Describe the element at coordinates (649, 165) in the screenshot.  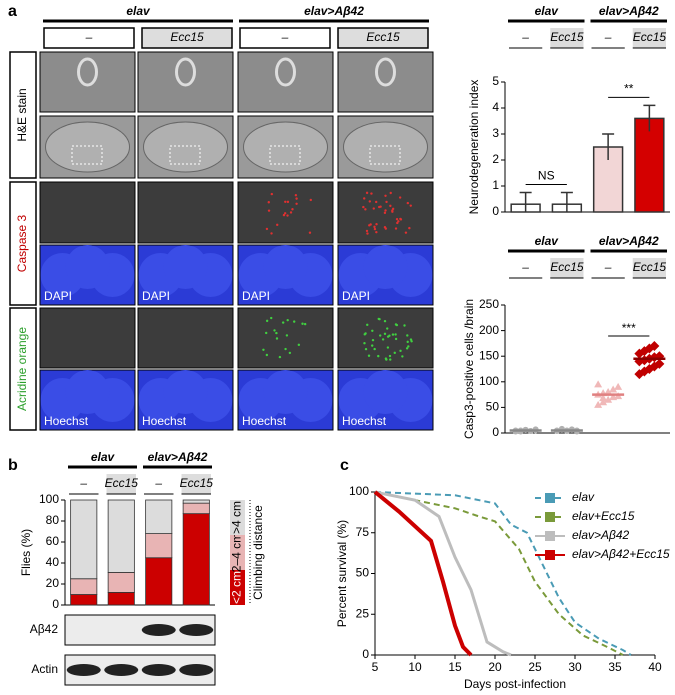
I see `bar` at that location.